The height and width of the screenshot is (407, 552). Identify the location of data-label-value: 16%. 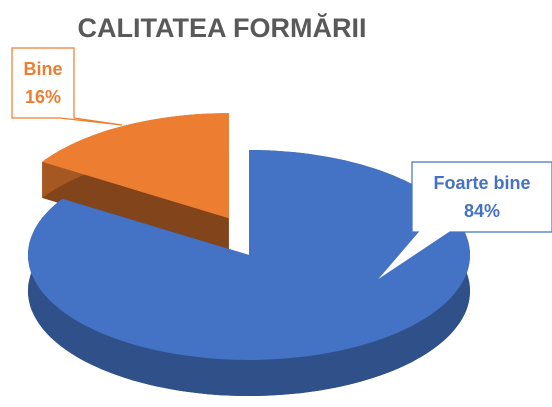
(43, 97).